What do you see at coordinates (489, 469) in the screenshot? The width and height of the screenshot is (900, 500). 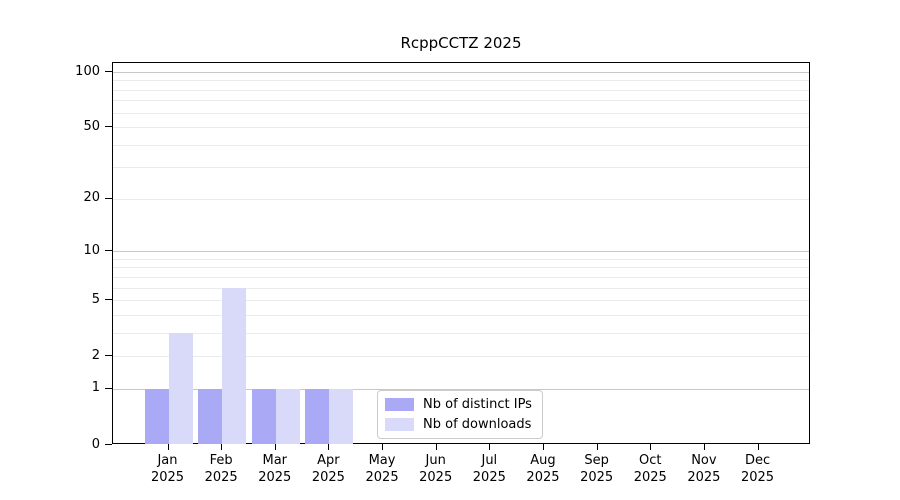 I see `x-axis-tick-label: Jul 2025` at bounding box center [489, 469].